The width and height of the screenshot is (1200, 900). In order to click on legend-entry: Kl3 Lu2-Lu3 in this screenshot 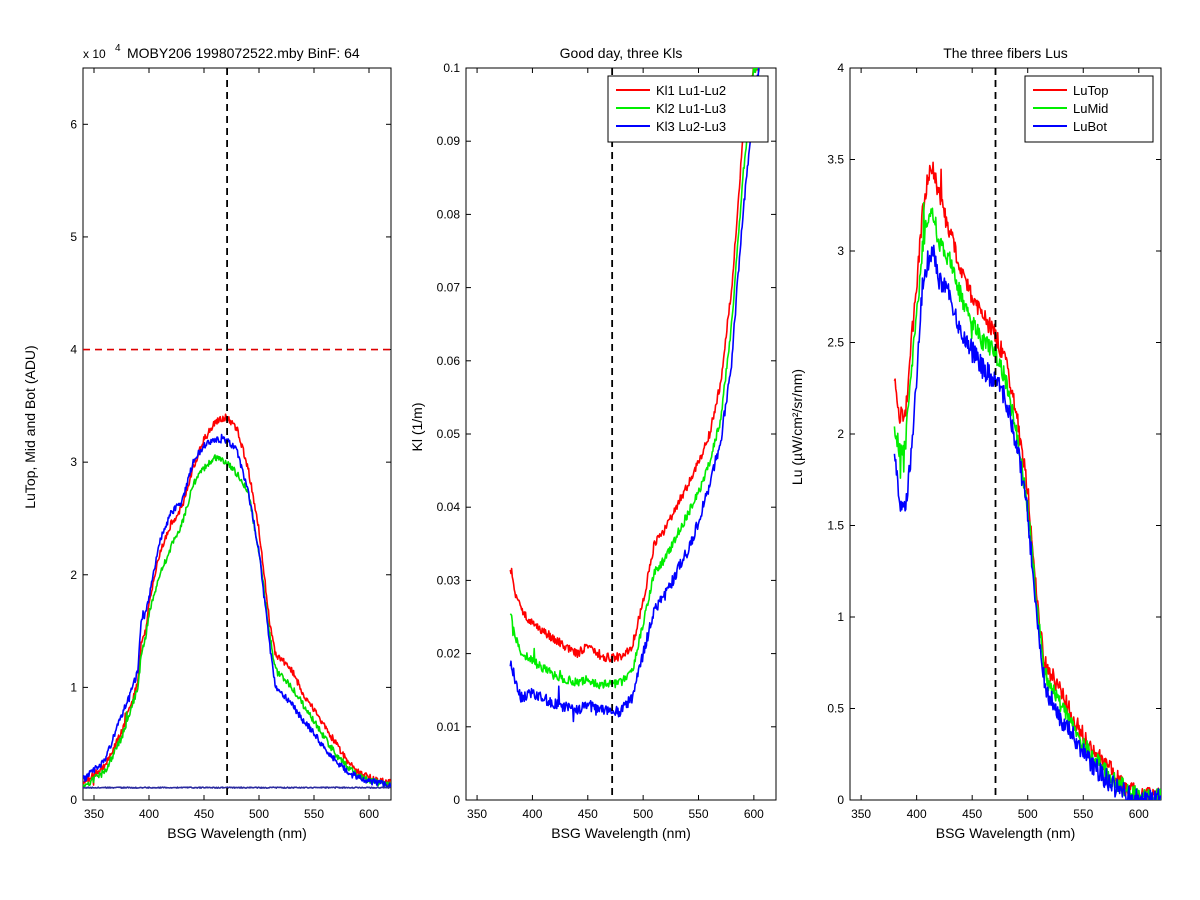, I will do `click(691, 126)`.